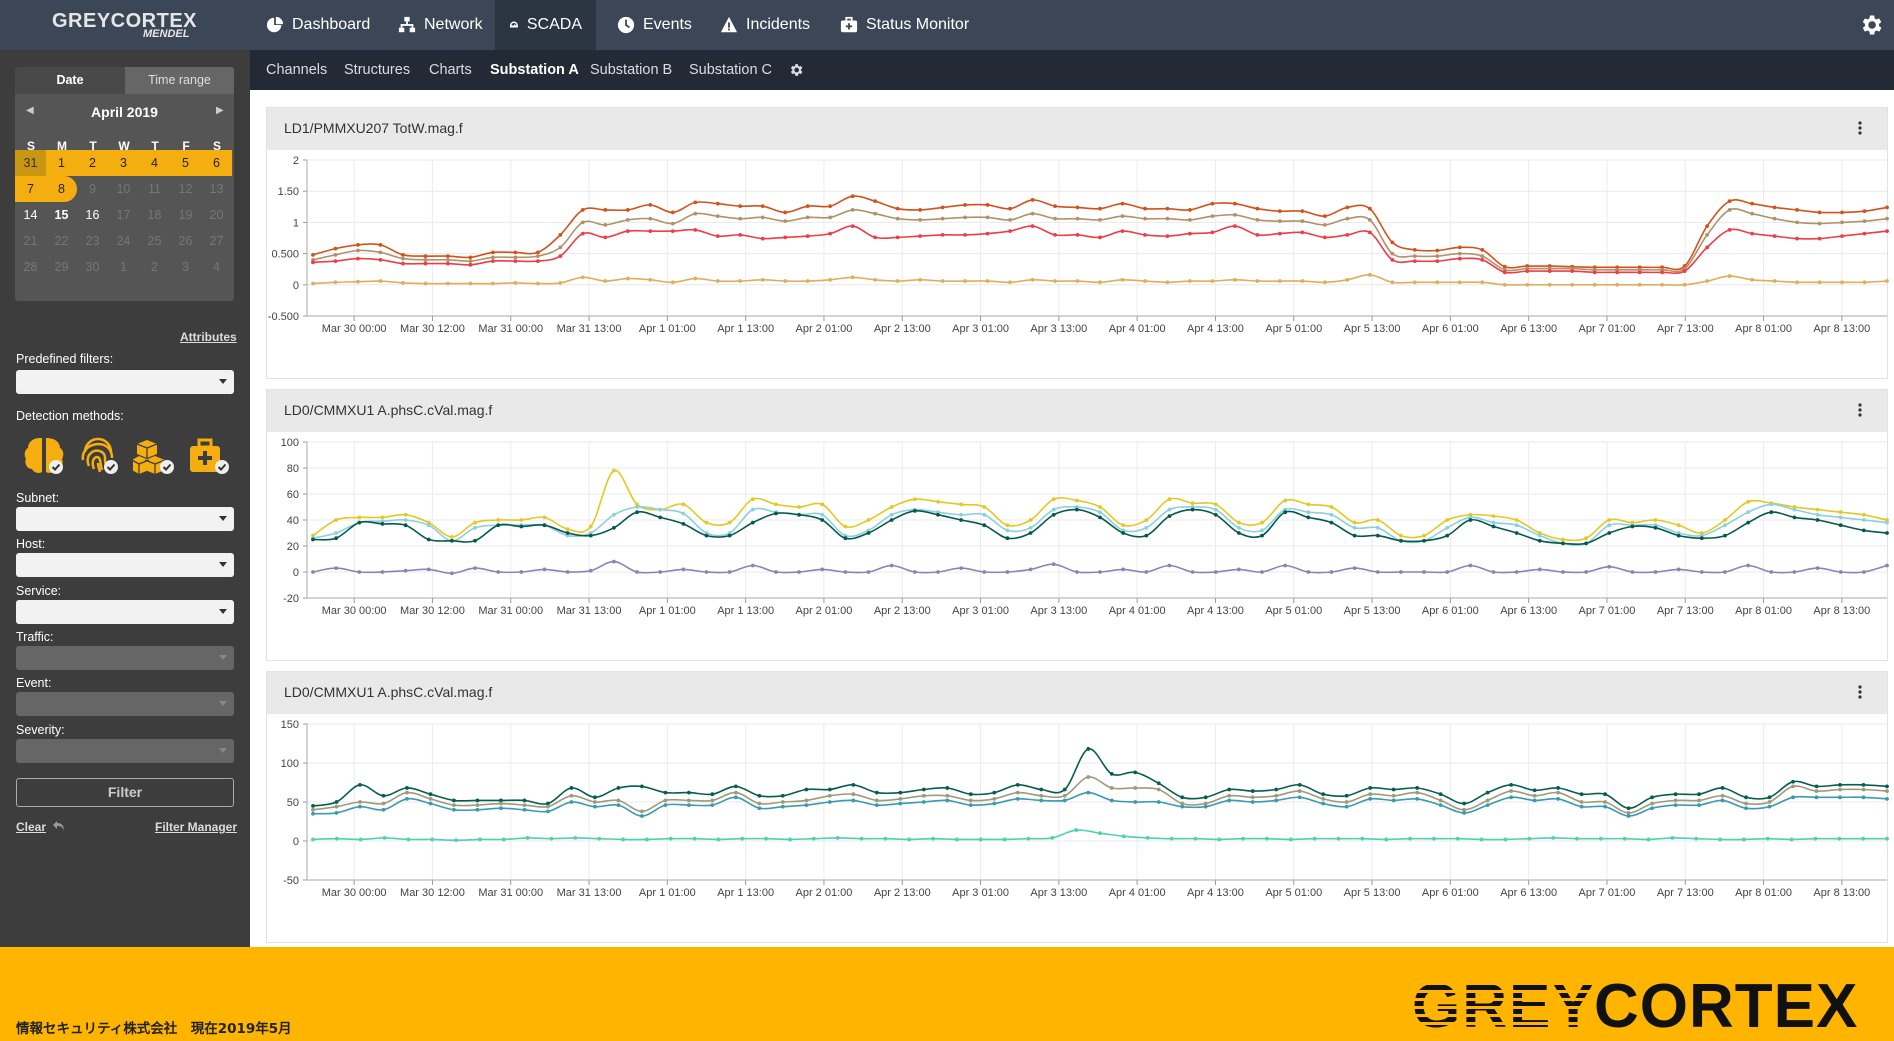  I want to click on subnet-select, so click(125, 519).